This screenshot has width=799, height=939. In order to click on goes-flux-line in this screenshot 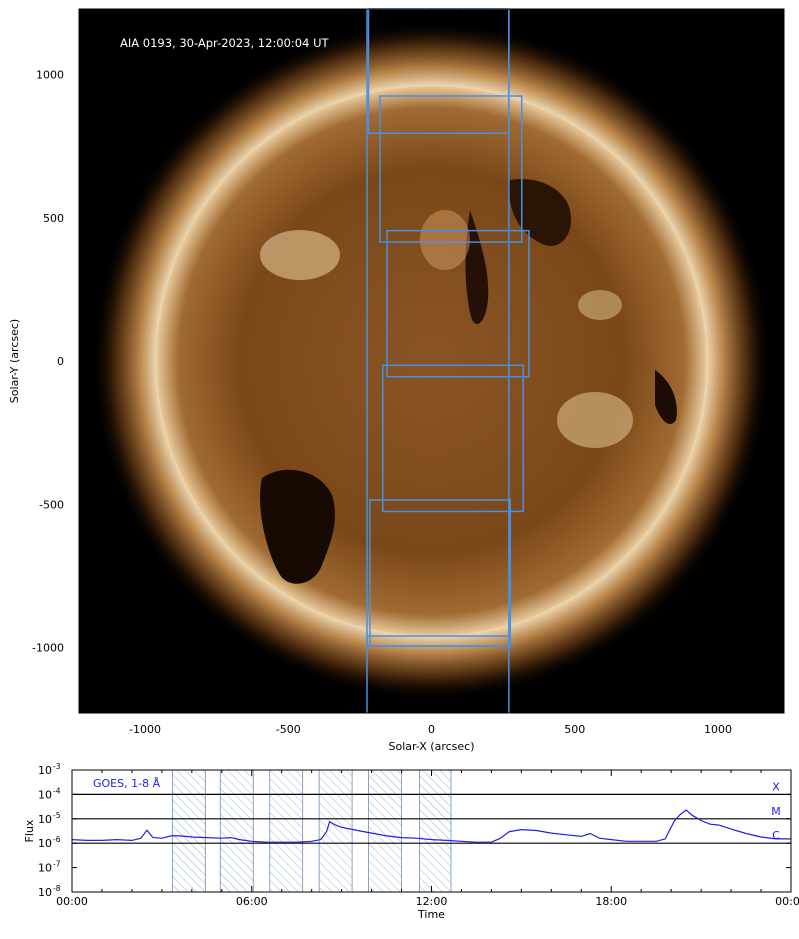, I will do `click(431, 826)`.